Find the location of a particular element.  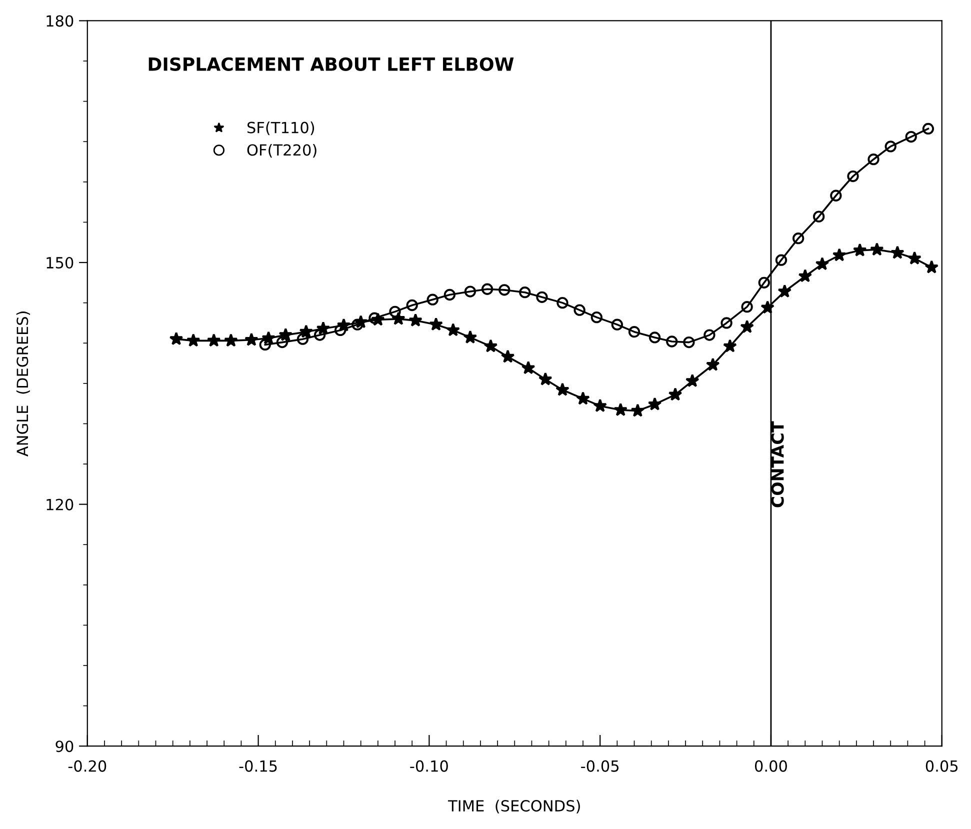

x-tick-label: 0.00 is located at coordinates (770, 766).